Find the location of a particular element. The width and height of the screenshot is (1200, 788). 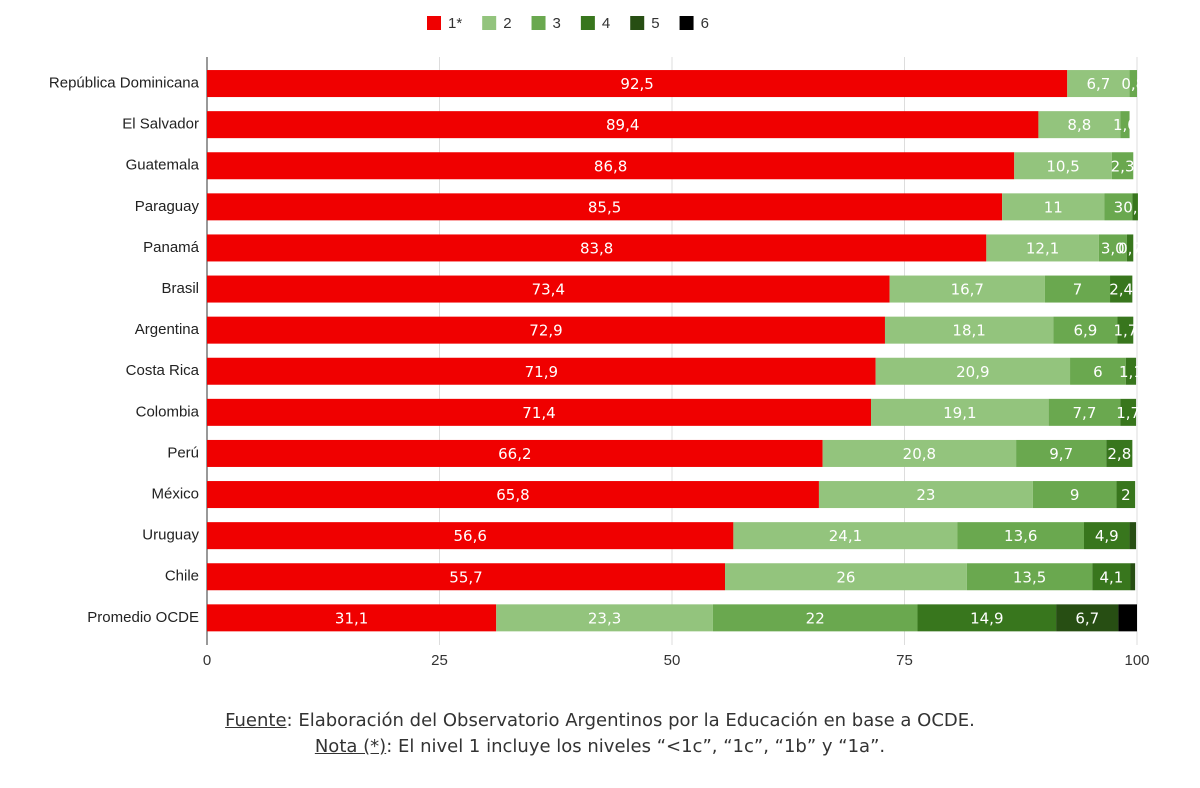

value-label: 71,9 is located at coordinates (541, 372).